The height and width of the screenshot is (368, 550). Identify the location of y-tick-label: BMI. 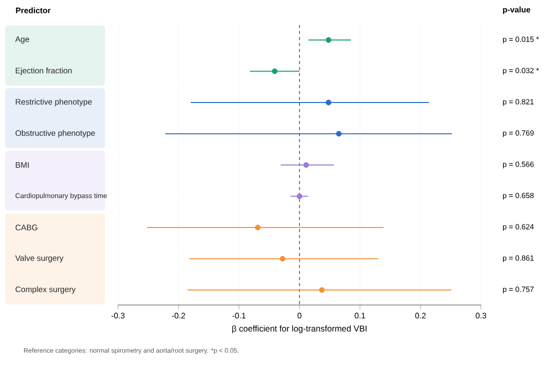
(22, 165).